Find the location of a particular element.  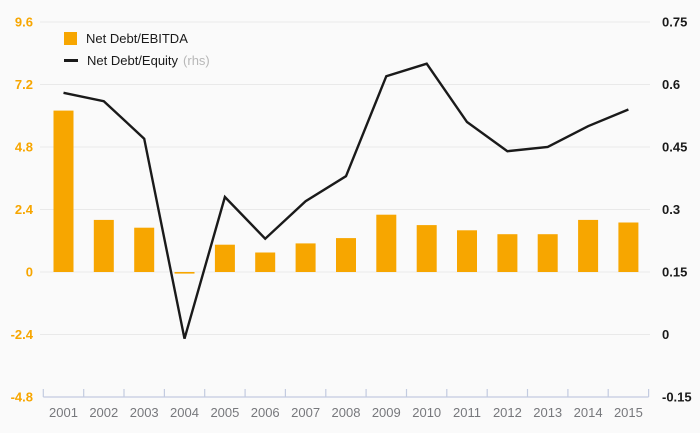

right-axis-label: 0.15 is located at coordinates (674, 272).